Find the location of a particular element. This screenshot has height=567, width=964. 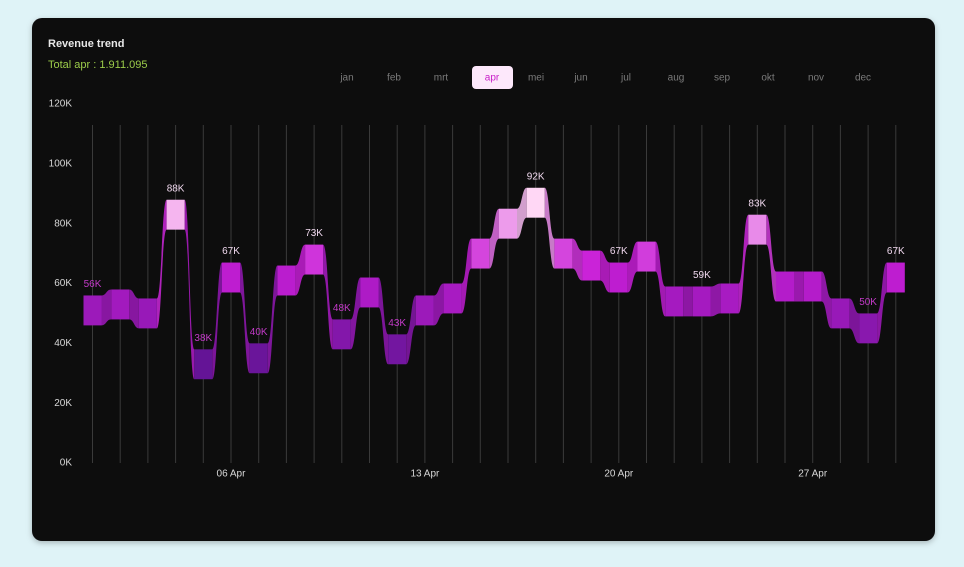

month-button: okt is located at coordinates (768, 78).